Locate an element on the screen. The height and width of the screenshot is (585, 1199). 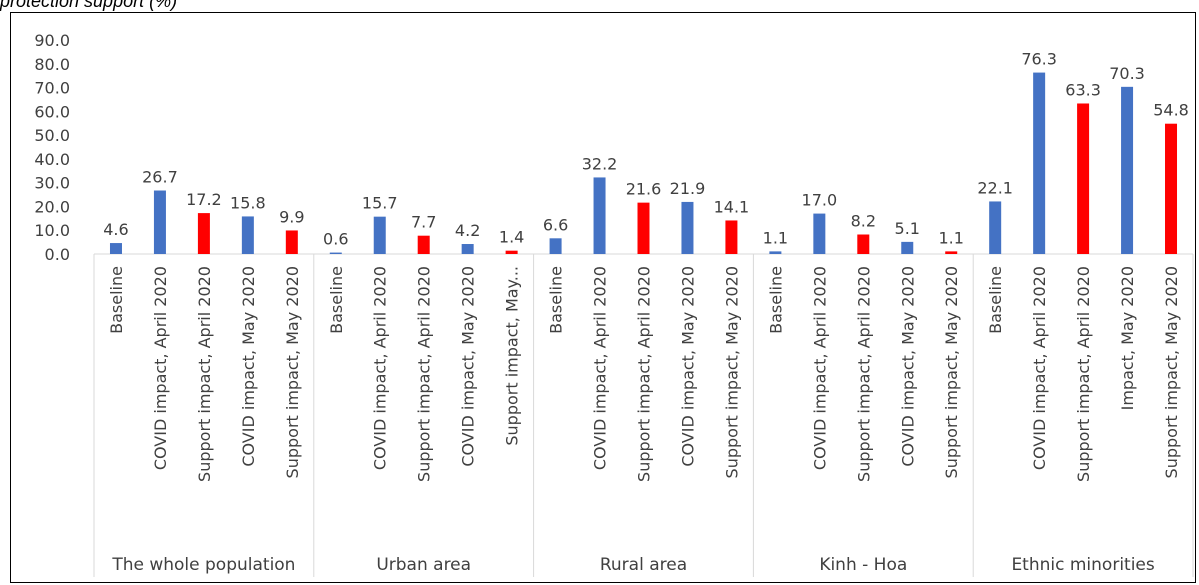
data-label: 8.2 is located at coordinates (863, 221).